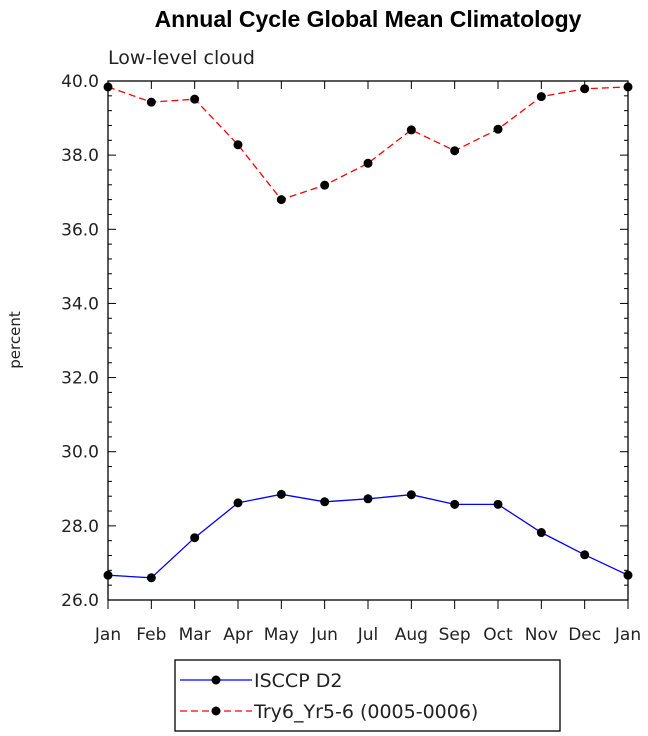 Image resolution: width=648 pixels, height=736 pixels. What do you see at coordinates (411, 635) in the screenshot?
I see `x-tick-label: Aug` at bounding box center [411, 635].